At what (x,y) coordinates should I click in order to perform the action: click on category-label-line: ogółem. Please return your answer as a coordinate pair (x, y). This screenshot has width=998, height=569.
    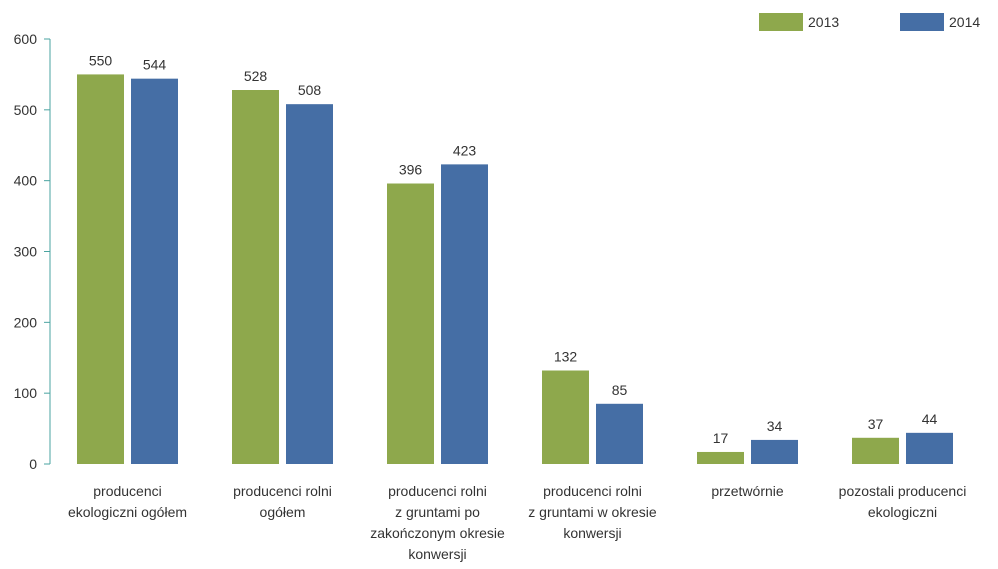
    Looking at the image, I should click on (283, 512).